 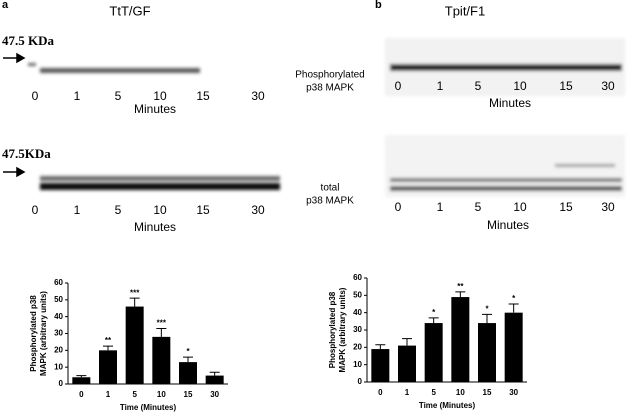 I want to click on marker-label: 47.5KDa, so click(x=26, y=153).